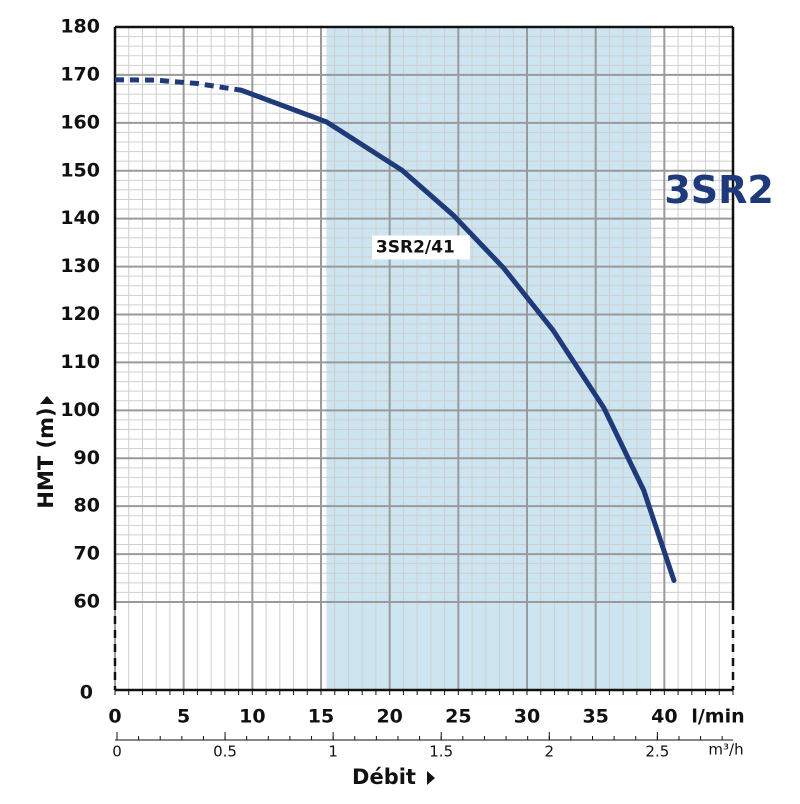 This screenshot has width=800, height=804. What do you see at coordinates (725, 750) in the screenshot?
I see `x2-unit: m³/h` at bounding box center [725, 750].